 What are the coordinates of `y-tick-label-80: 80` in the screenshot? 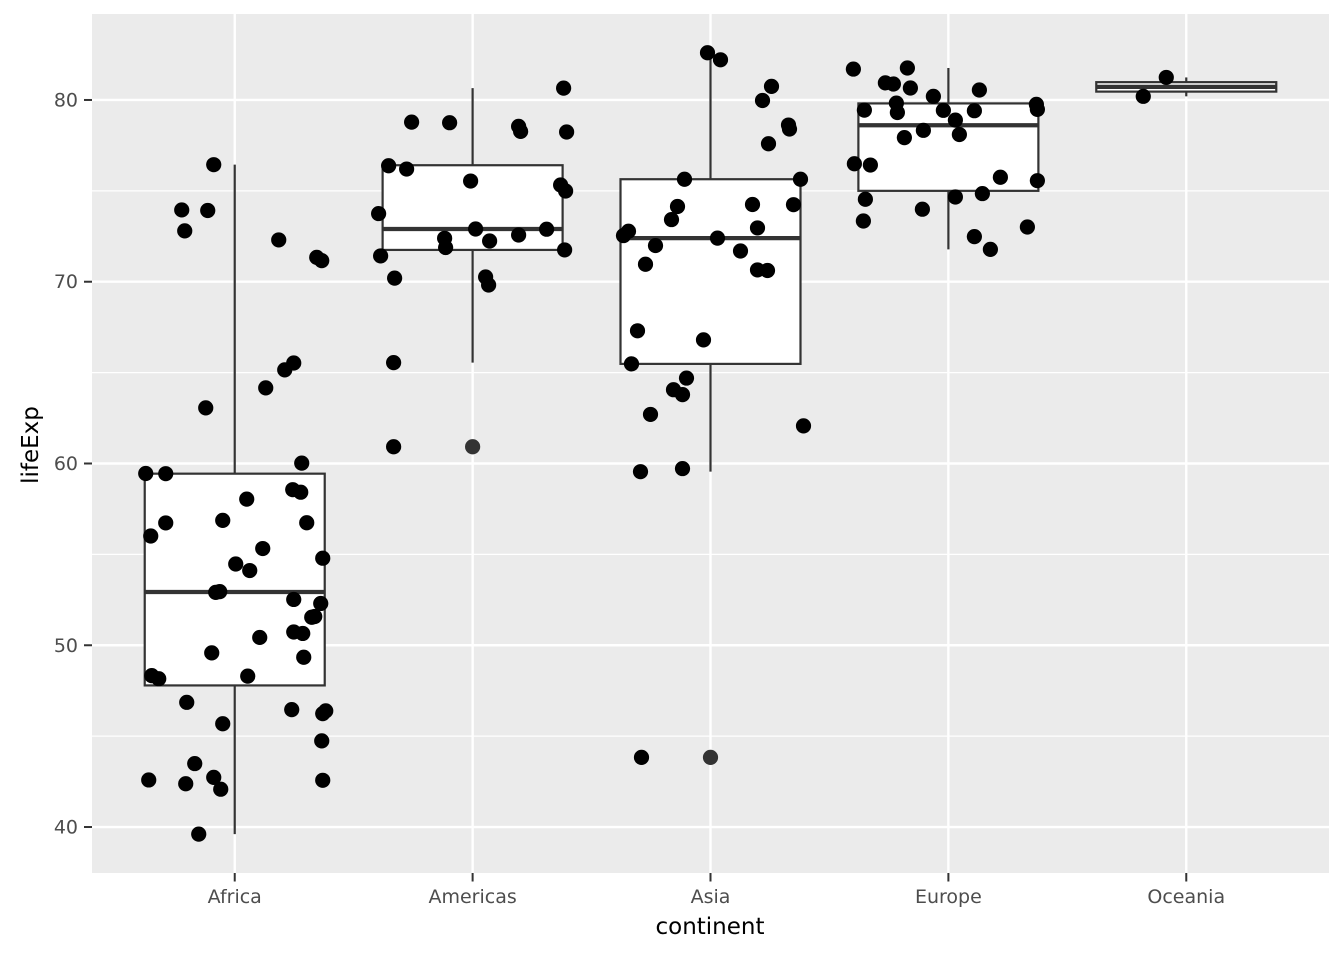 It's located at (66, 100).